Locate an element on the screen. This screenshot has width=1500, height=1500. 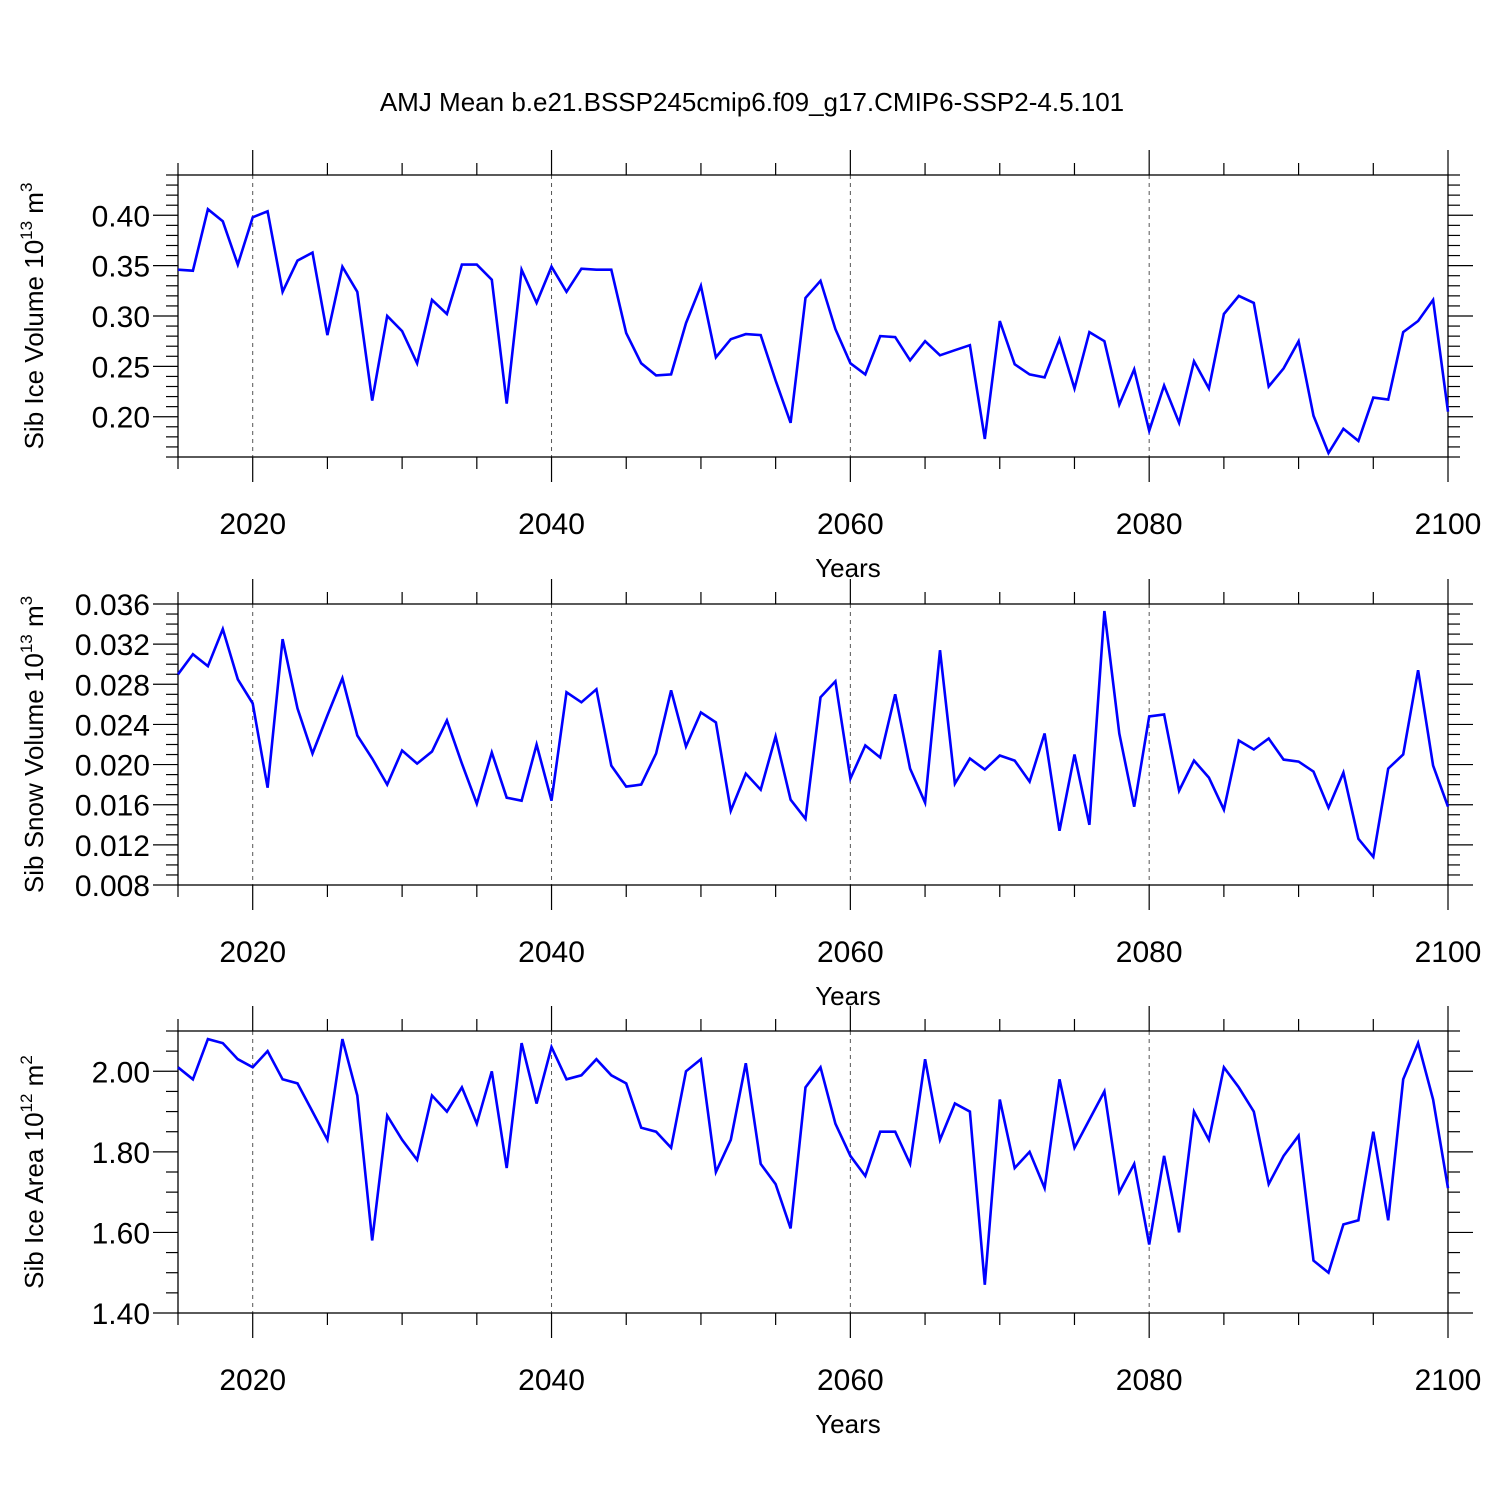
y-tick-label: 1.80 is located at coordinates (121, 1153).